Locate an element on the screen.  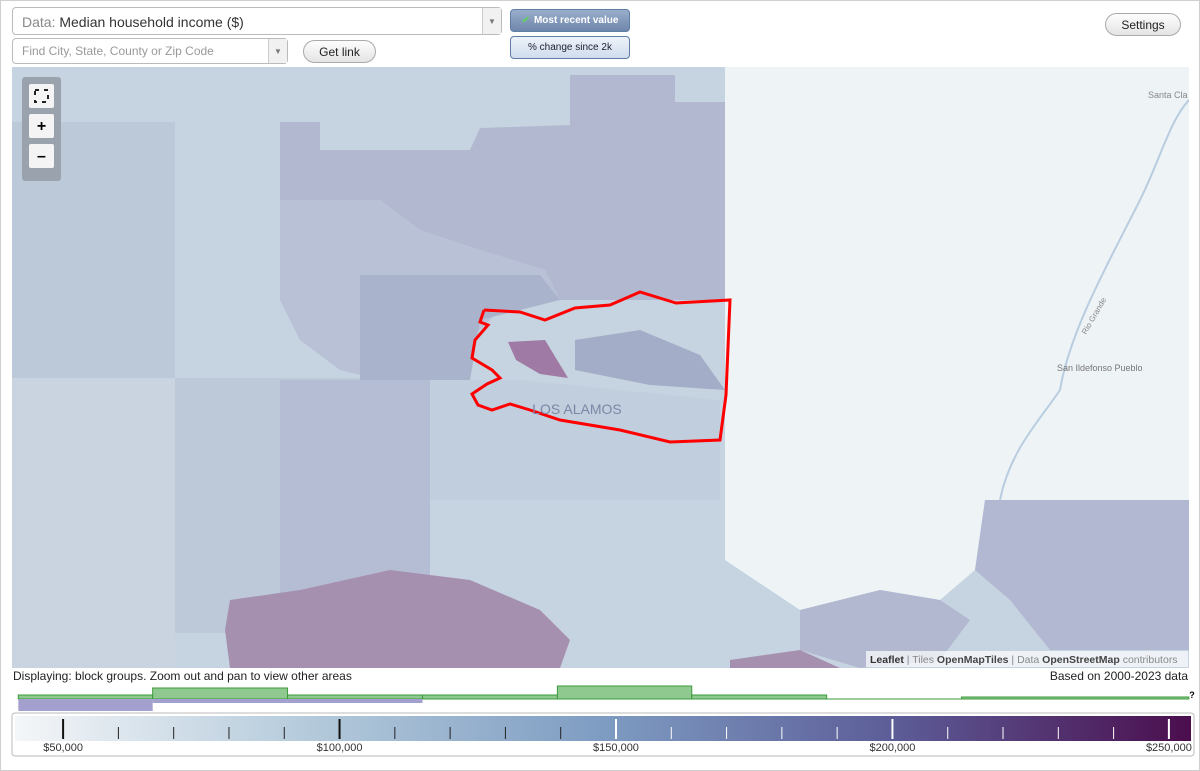
most-recent-button: ✔ Most recent value is located at coordinates (570, 20).